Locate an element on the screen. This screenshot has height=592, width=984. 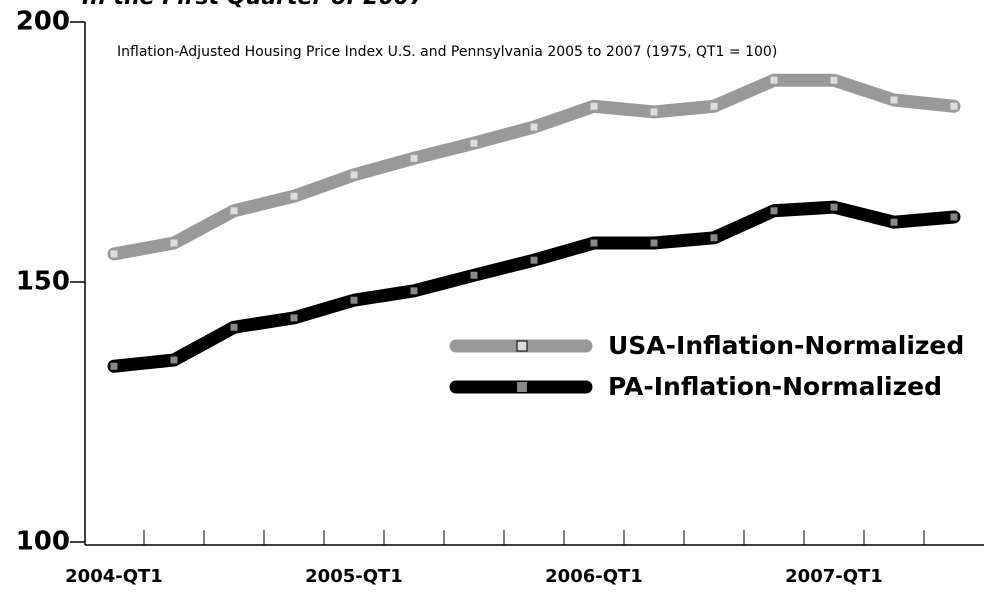
y-tick-label: 100 is located at coordinates (43, 542).